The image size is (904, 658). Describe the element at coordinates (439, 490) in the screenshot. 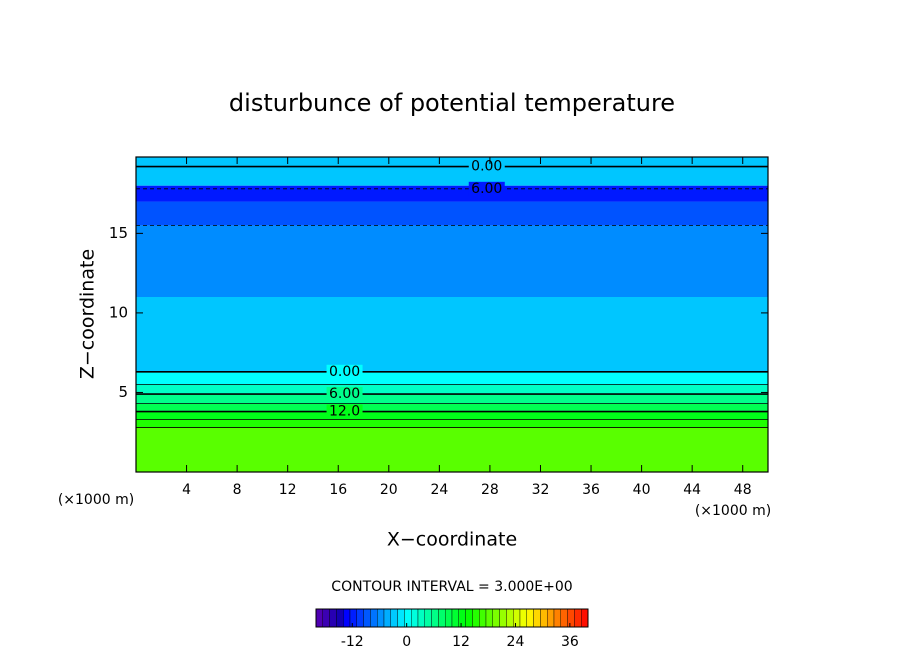

I see `x-tick-label: 24` at that location.